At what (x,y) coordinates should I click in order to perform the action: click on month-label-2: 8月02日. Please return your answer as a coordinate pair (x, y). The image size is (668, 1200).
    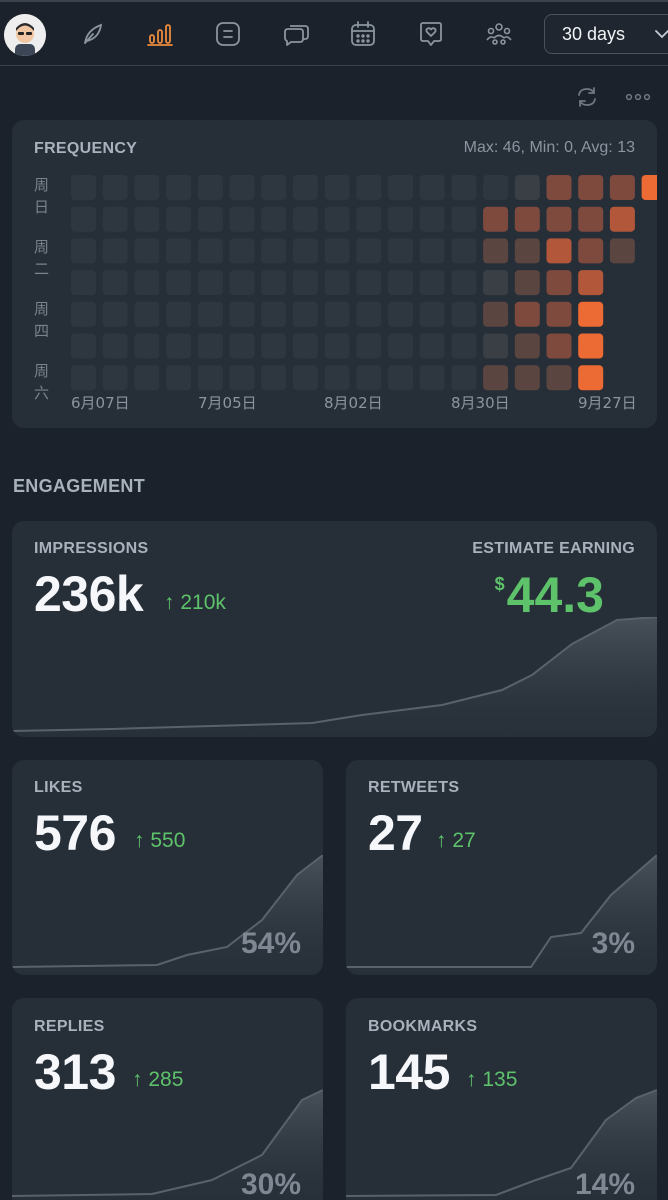
    Looking at the image, I should click on (353, 403).